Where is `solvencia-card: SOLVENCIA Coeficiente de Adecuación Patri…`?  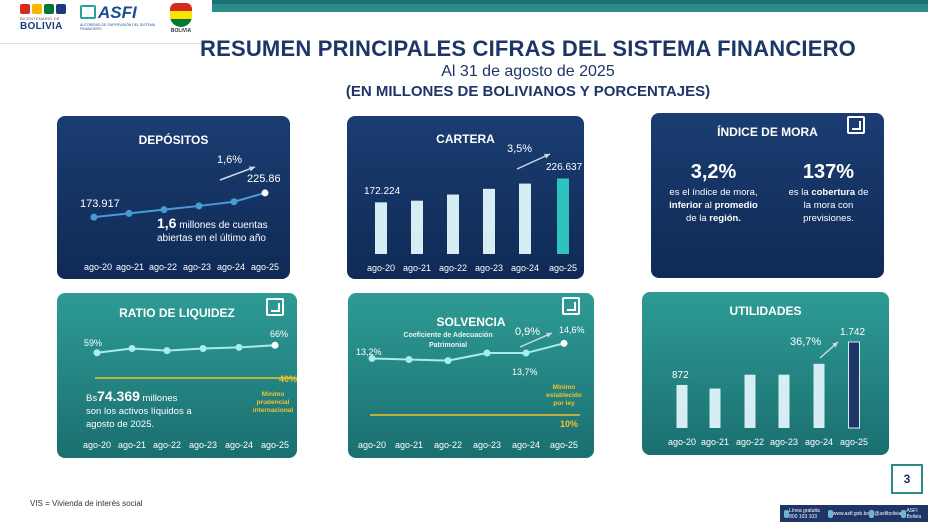 solvencia-card: SOLVENCIA Coeficiente de Adecuación Patri… is located at coordinates (471, 375).